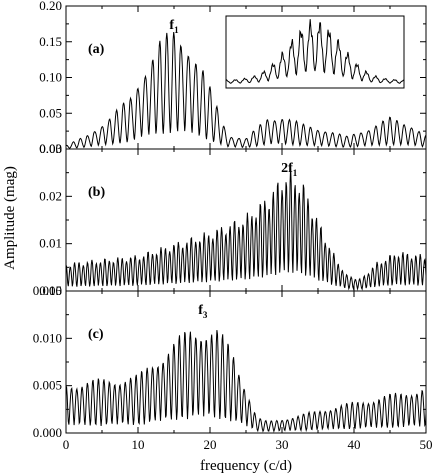  I want to click on y-axis-label: Amplitude (mag), so click(10, 218).